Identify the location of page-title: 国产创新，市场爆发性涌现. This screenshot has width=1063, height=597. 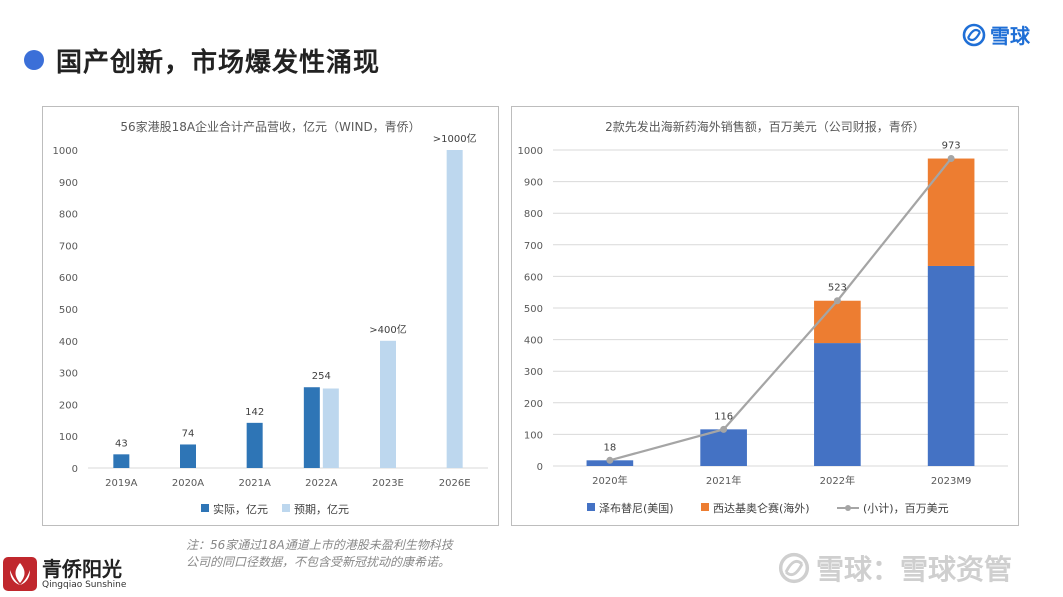
(218, 63).